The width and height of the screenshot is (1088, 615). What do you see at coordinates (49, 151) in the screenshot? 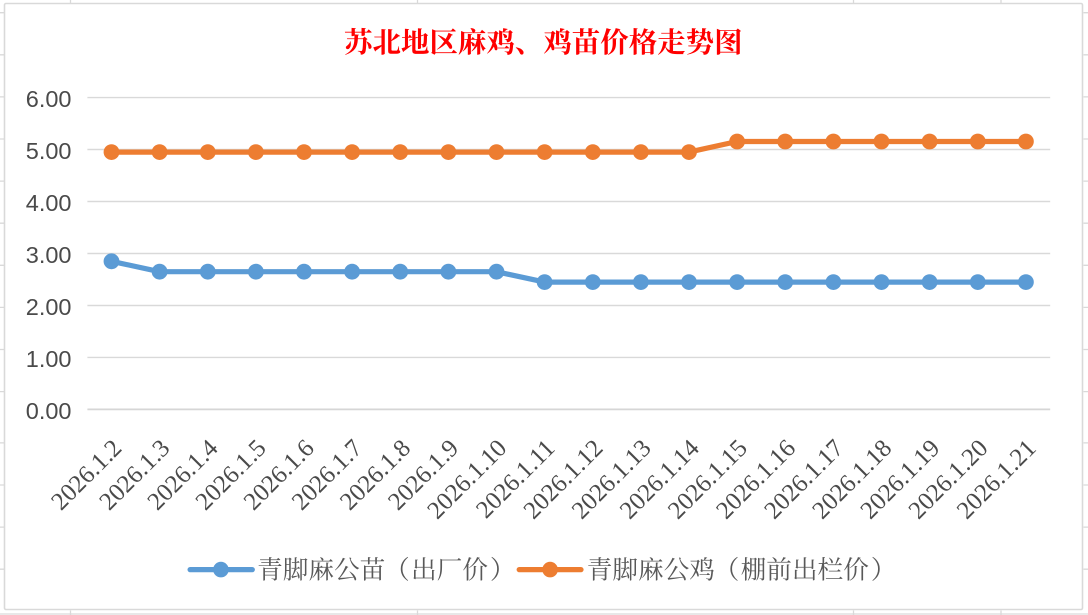
I see `svg-text: 5.00` at bounding box center [49, 151].